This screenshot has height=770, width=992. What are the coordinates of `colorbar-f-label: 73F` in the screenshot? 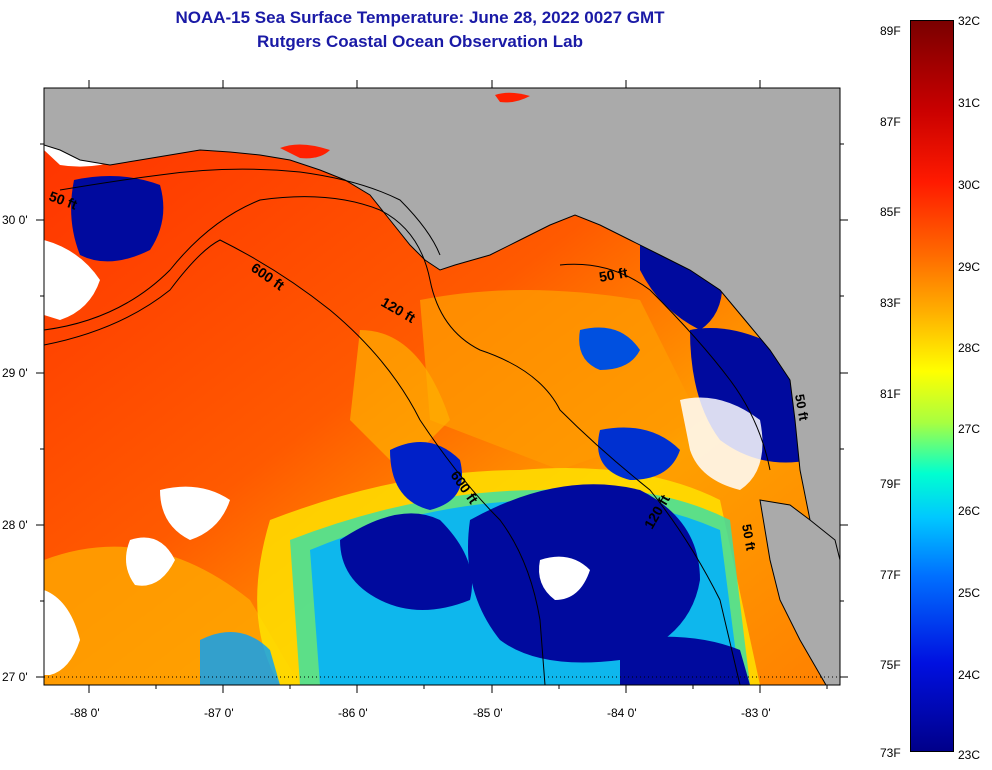 It's located at (890, 753).